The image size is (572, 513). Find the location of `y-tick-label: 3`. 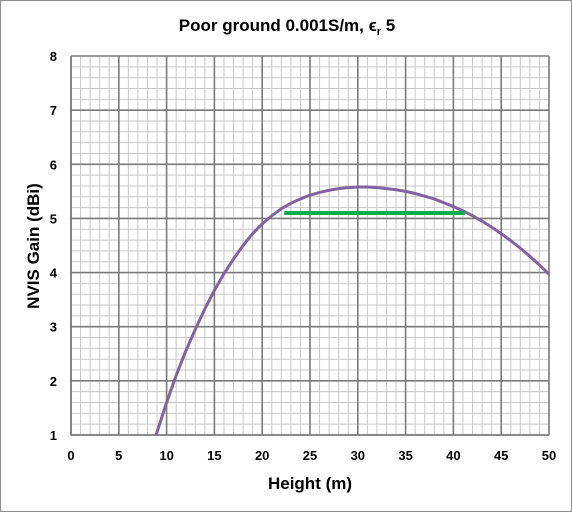

y-tick-label: 3 is located at coordinates (53, 327).